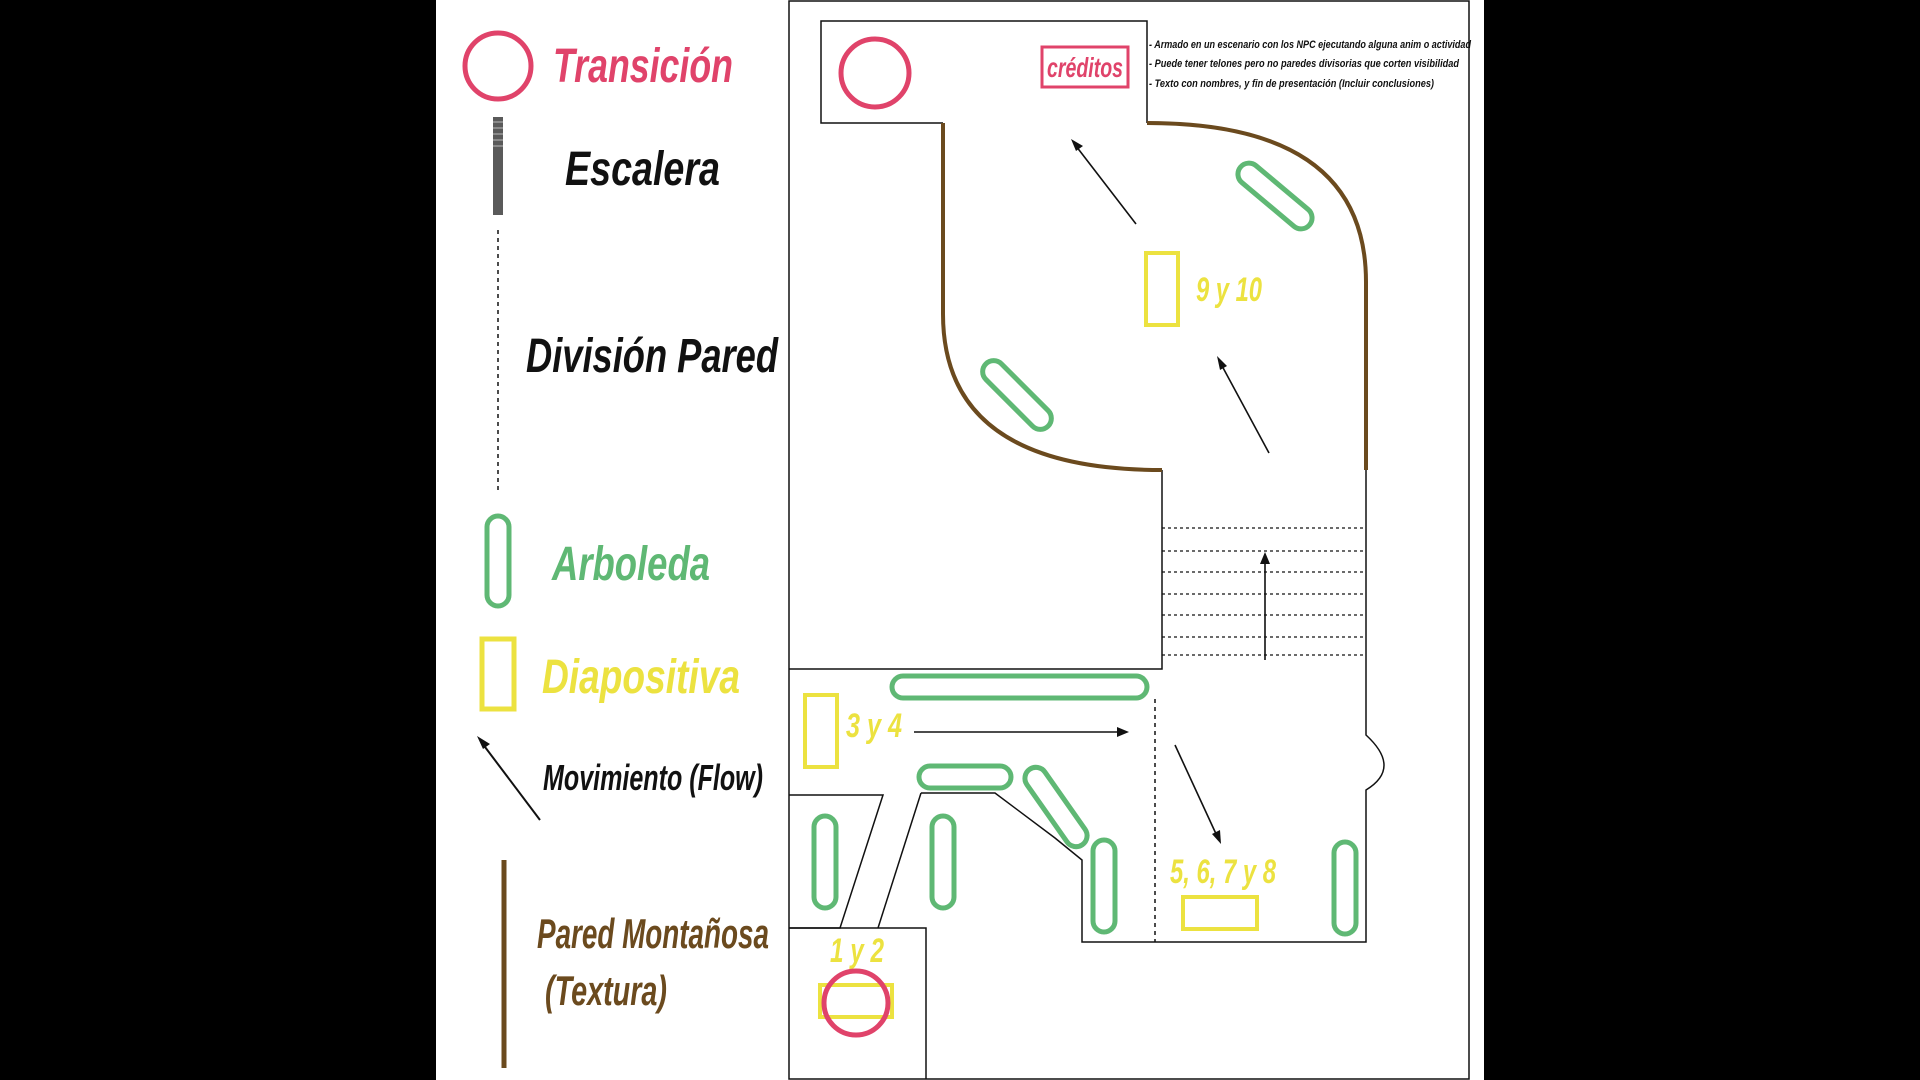  I want to click on mountain-walls, so click(1154, 296).